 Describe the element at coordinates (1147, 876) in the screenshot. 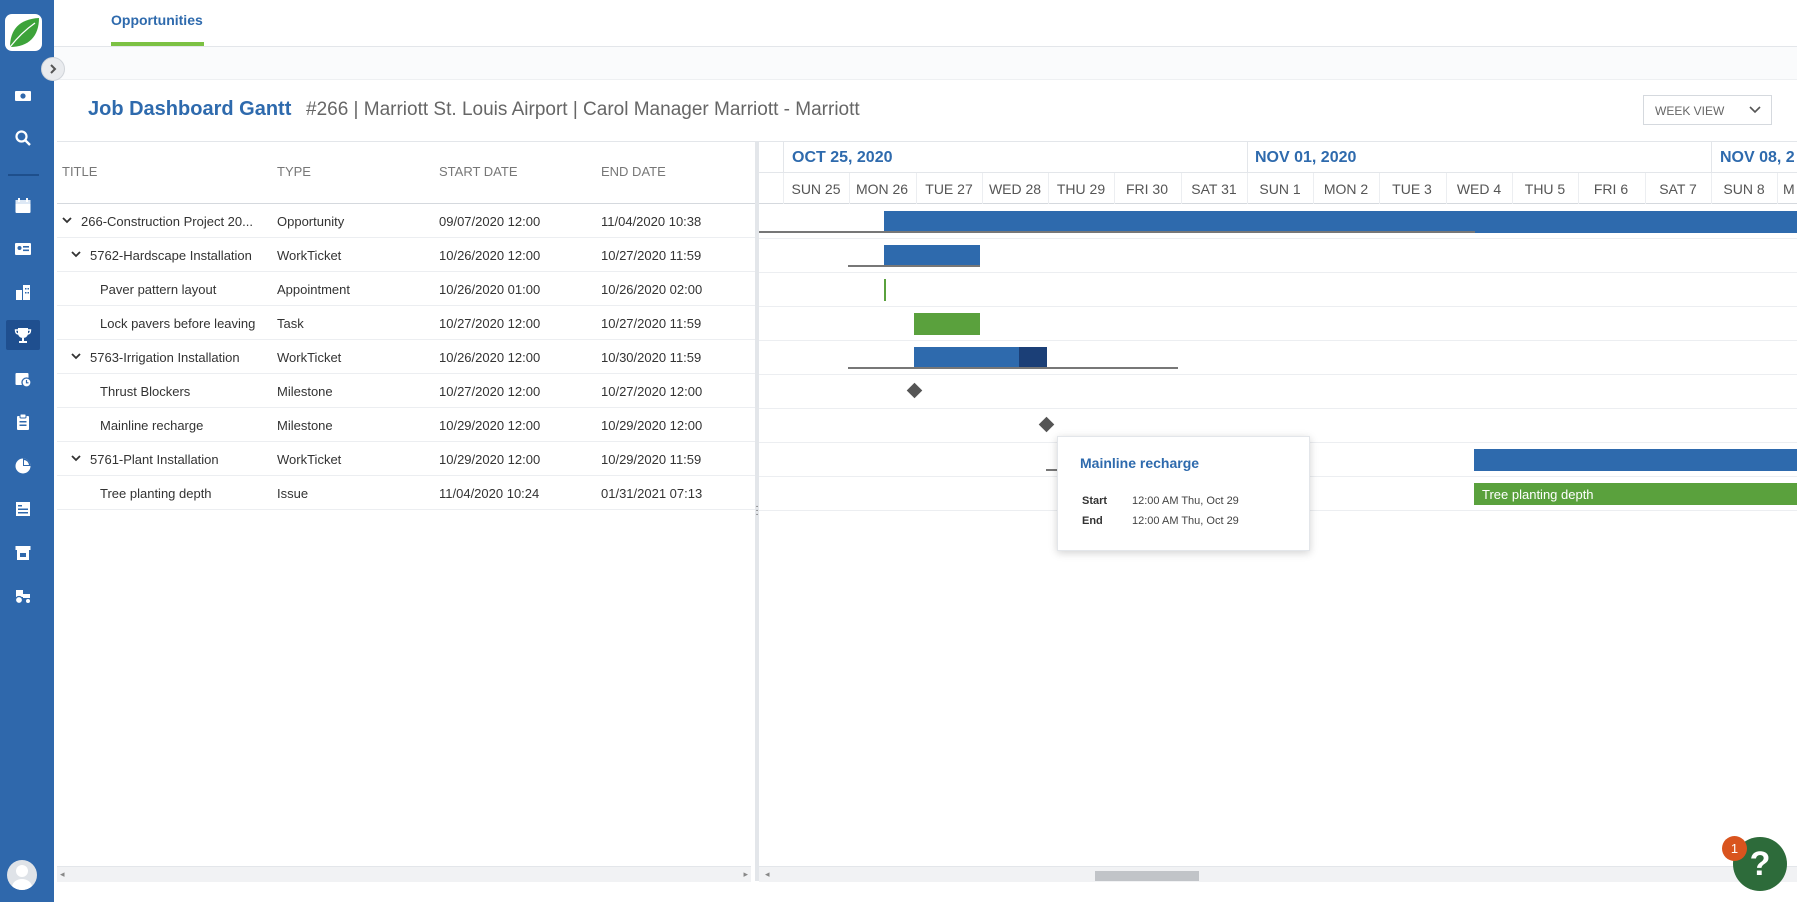

I see `scroll-thumb` at that location.